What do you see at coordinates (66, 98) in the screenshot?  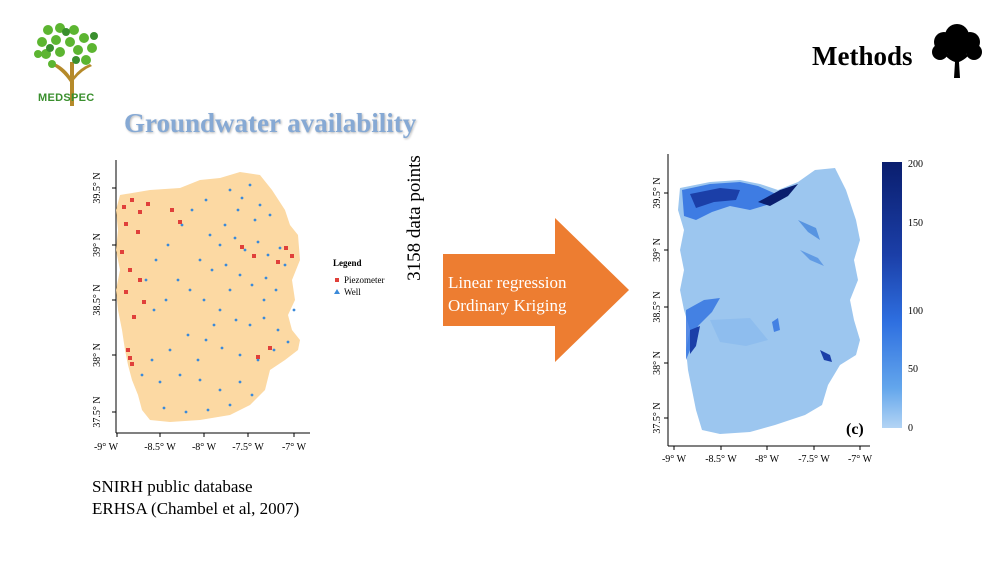 I see `logo-text: MEDSPEC` at bounding box center [66, 98].